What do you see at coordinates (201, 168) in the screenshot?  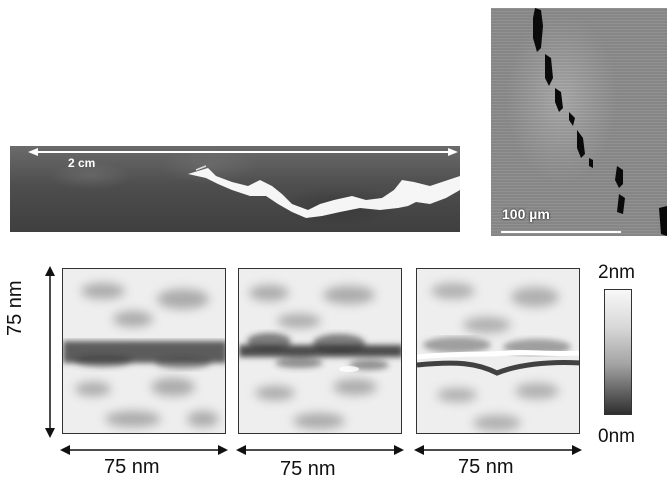 I see `crack-tip` at bounding box center [201, 168].